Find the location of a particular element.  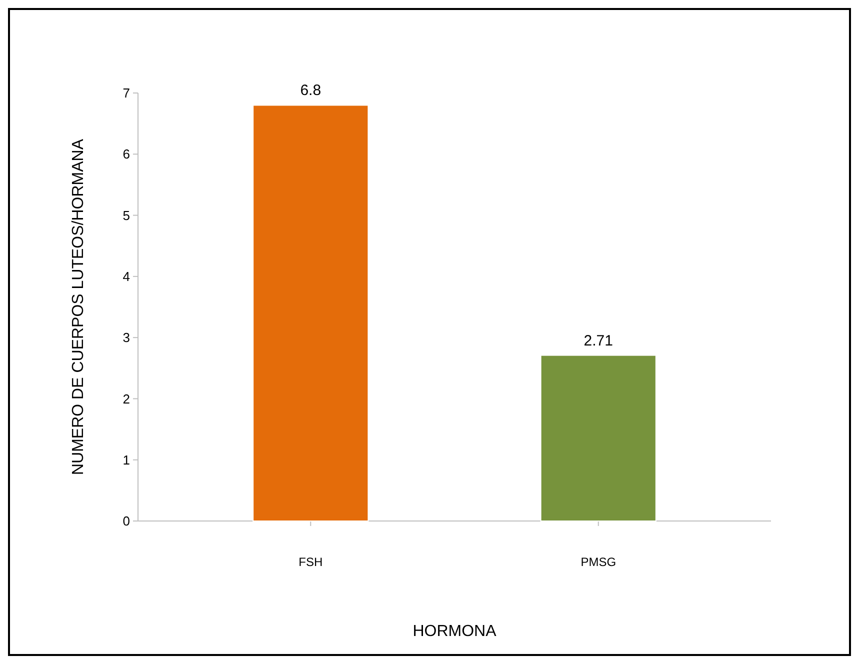

y-axis-title: NUMERO DE CUERPOS LUTEOS/HORMANA is located at coordinates (78, 307).